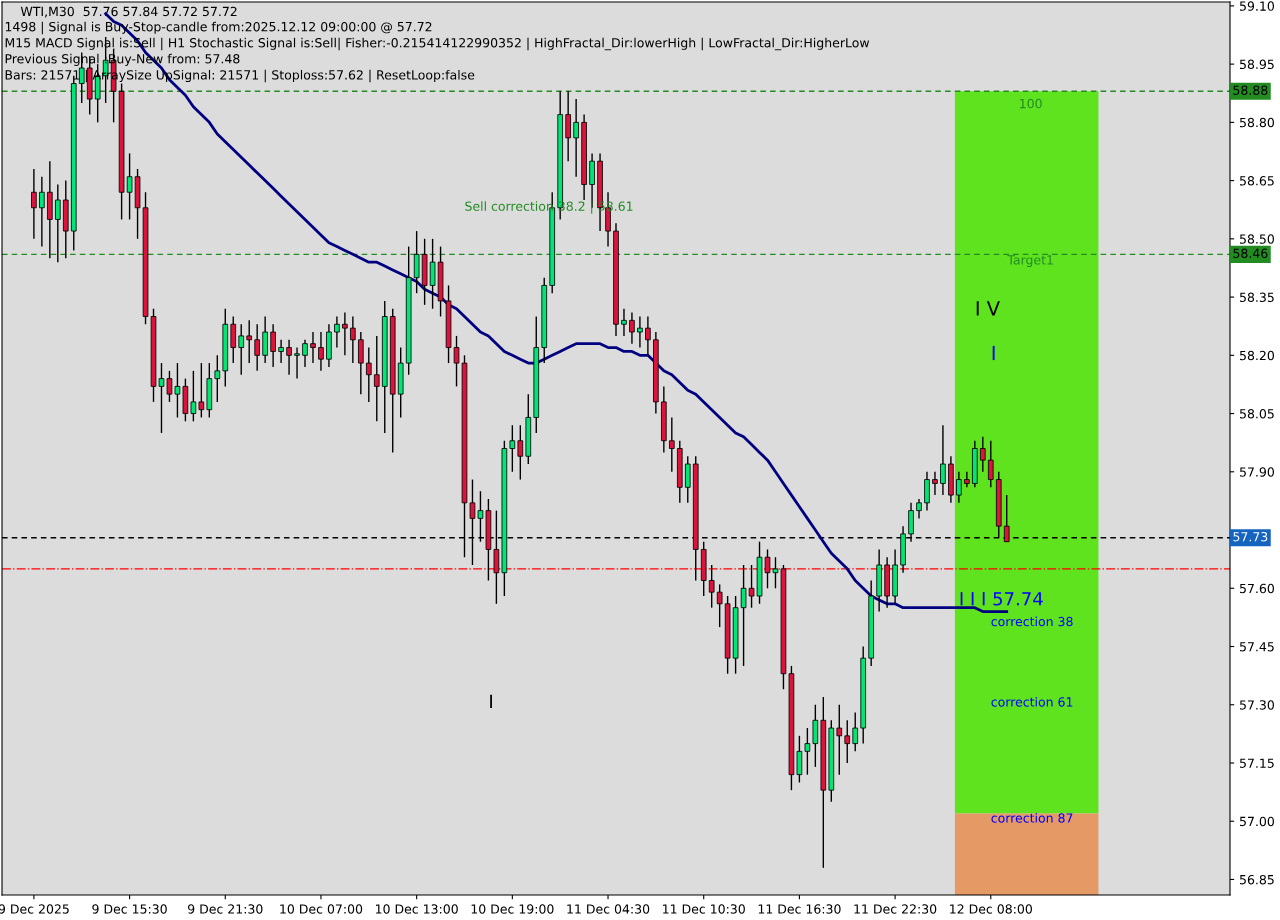 The width and height of the screenshot is (1280, 920). What do you see at coordinates (1256, 705) in the screenshot?
I see `y-tick-label: 57.30` at bounding box center [1256, 705].